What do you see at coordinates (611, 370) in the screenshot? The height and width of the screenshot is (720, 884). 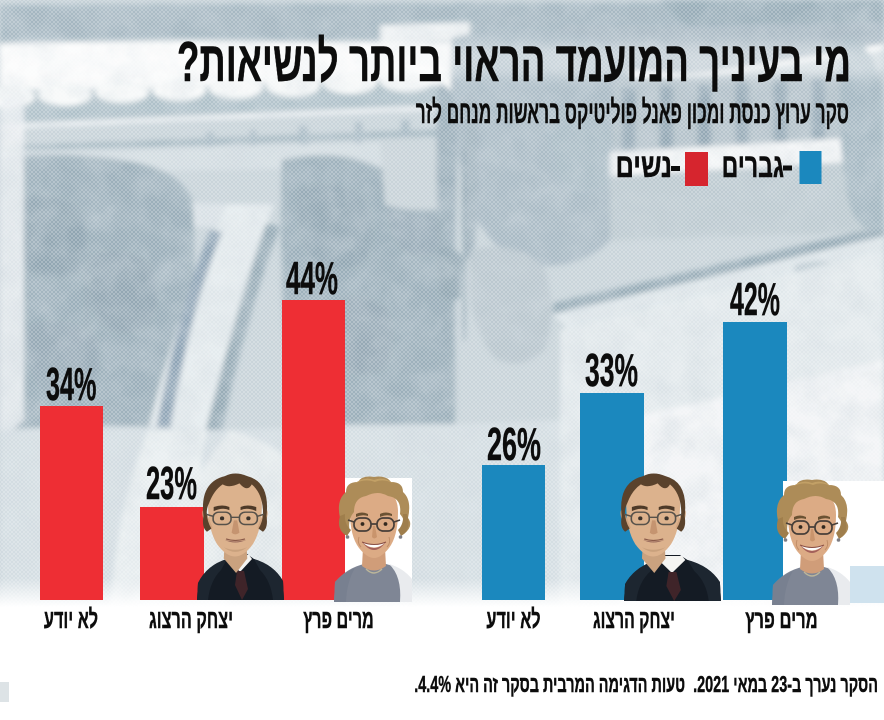 I see `svg-text: 33%` at bounding box center [611, 370].